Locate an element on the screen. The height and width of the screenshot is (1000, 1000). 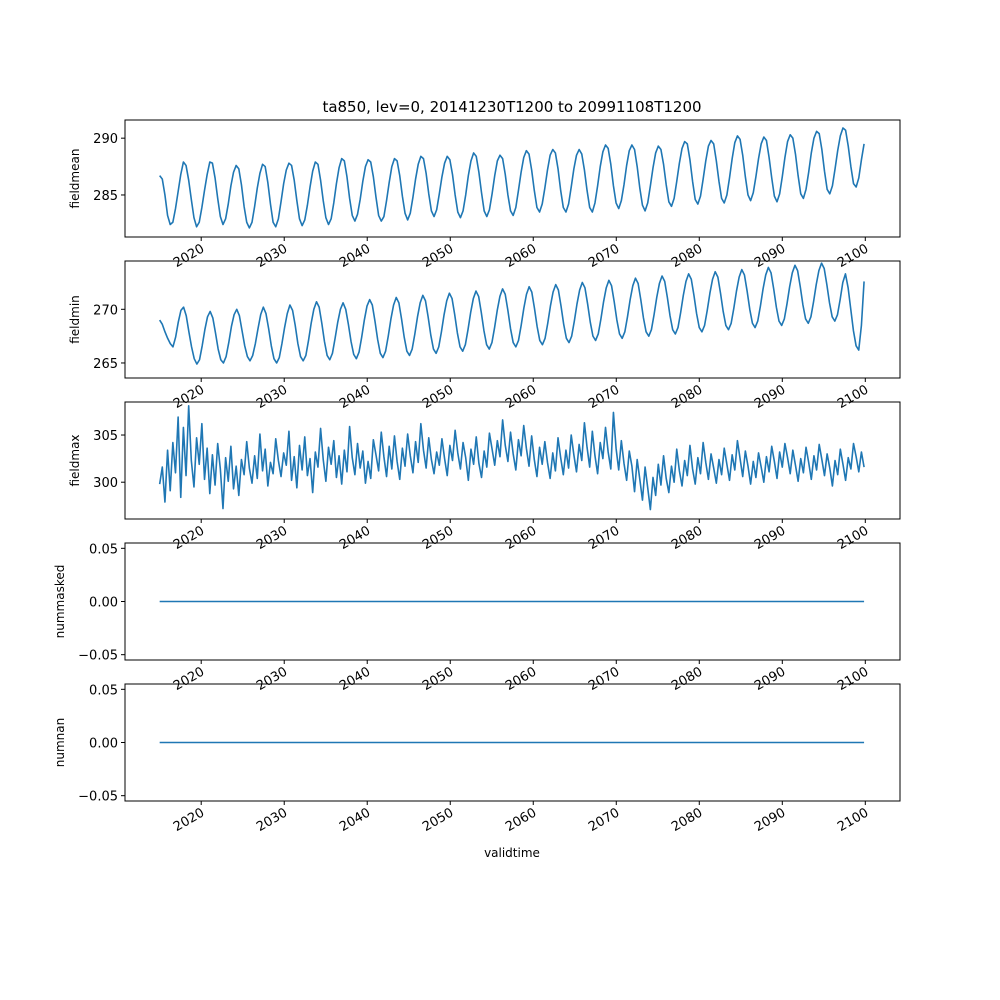
x-axis-label: validtime is located at coordinates (512, 853).